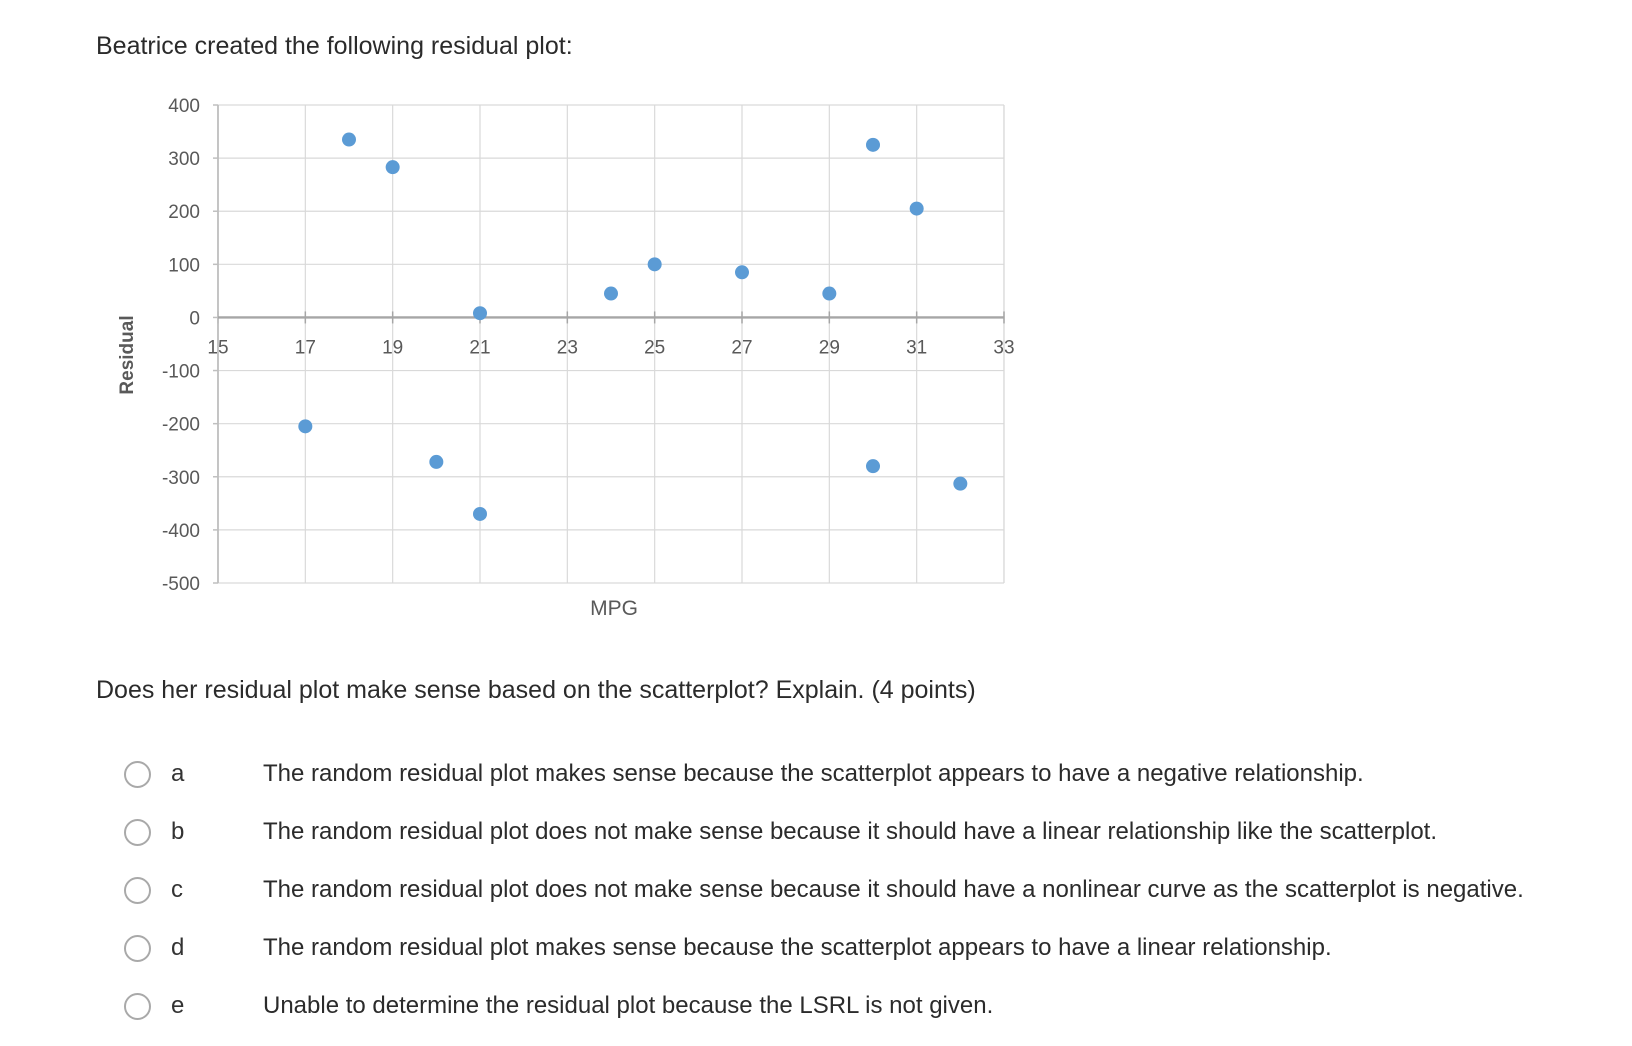 The width and height of the screenshot is (1632, 1046). Describe the element at coordinates (392, 347) in the screenshot. I see `x-tick-label: 19` at that location.